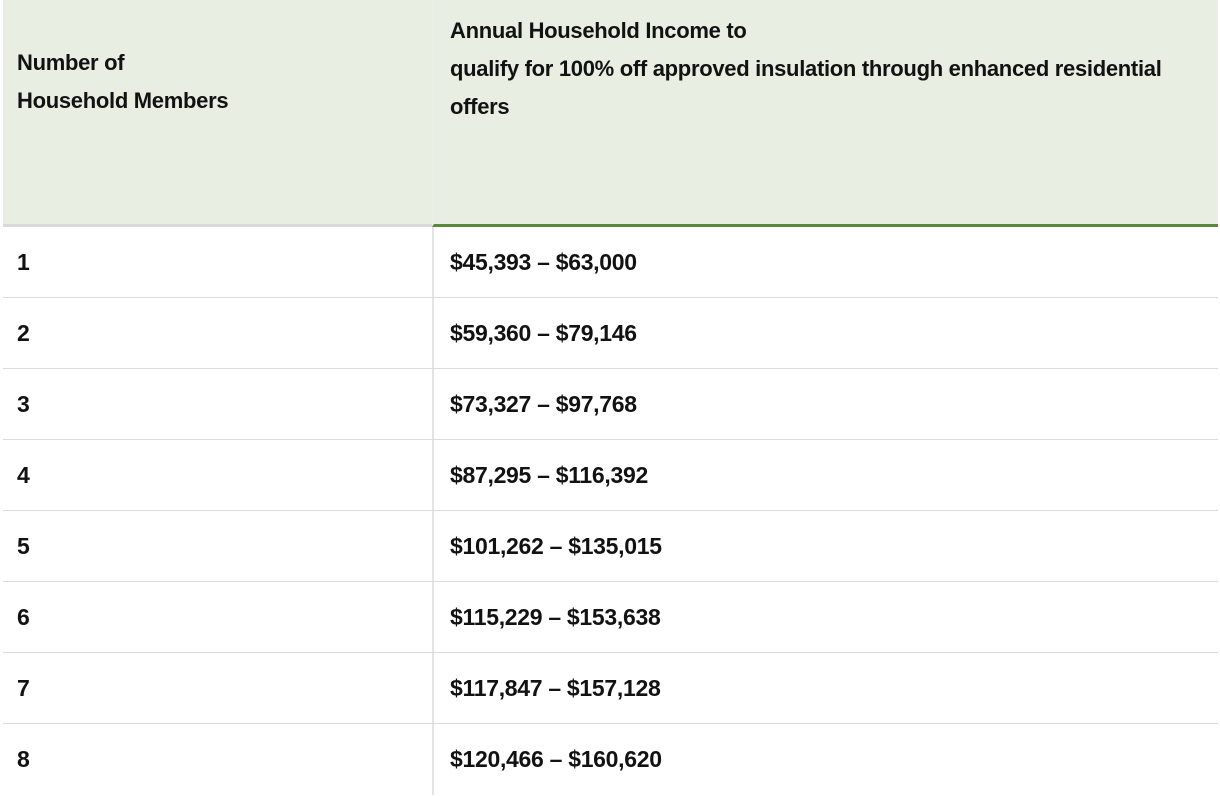 The height and width of the screenshot is (796, 1220). I want to click on cell-household-members: 6, so click(23, 616).